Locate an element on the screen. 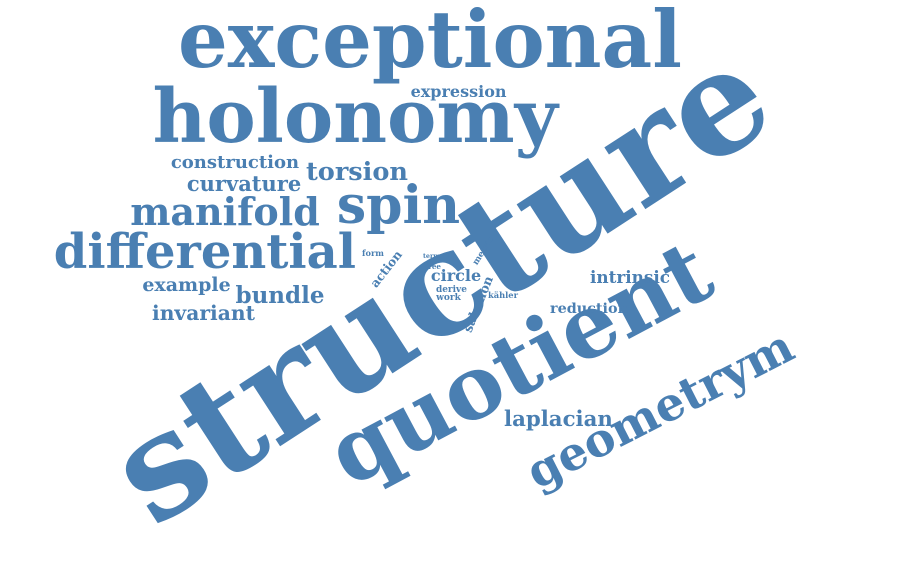  word-intrinsic: intrinsic is located at coordinates (630, 277).